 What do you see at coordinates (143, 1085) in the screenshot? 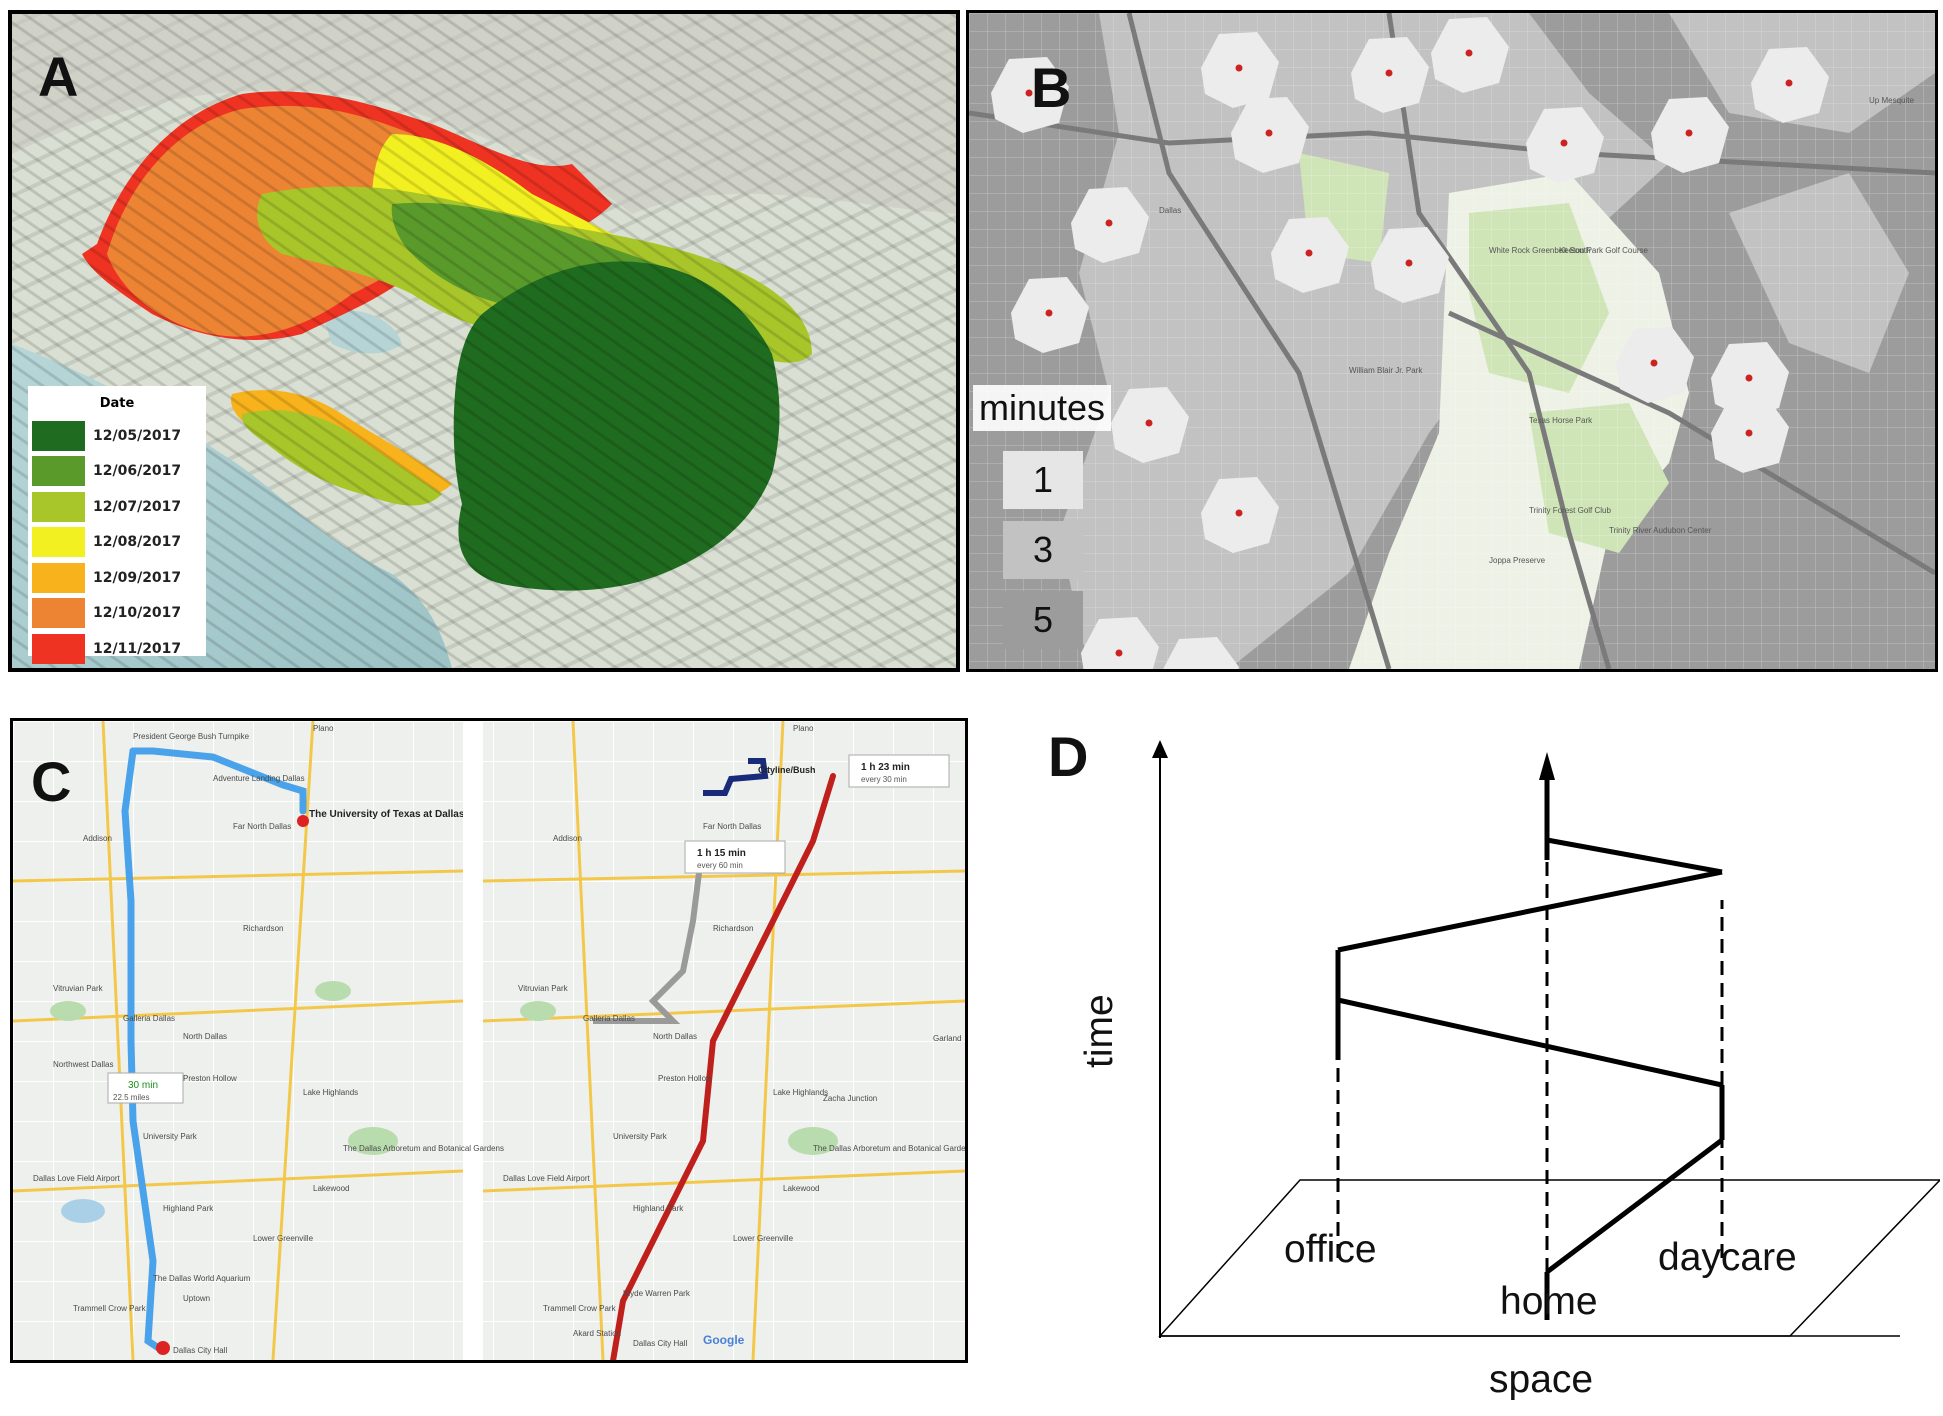
I see `car-route-time: 30 min` at bounding box center [143, 1085].